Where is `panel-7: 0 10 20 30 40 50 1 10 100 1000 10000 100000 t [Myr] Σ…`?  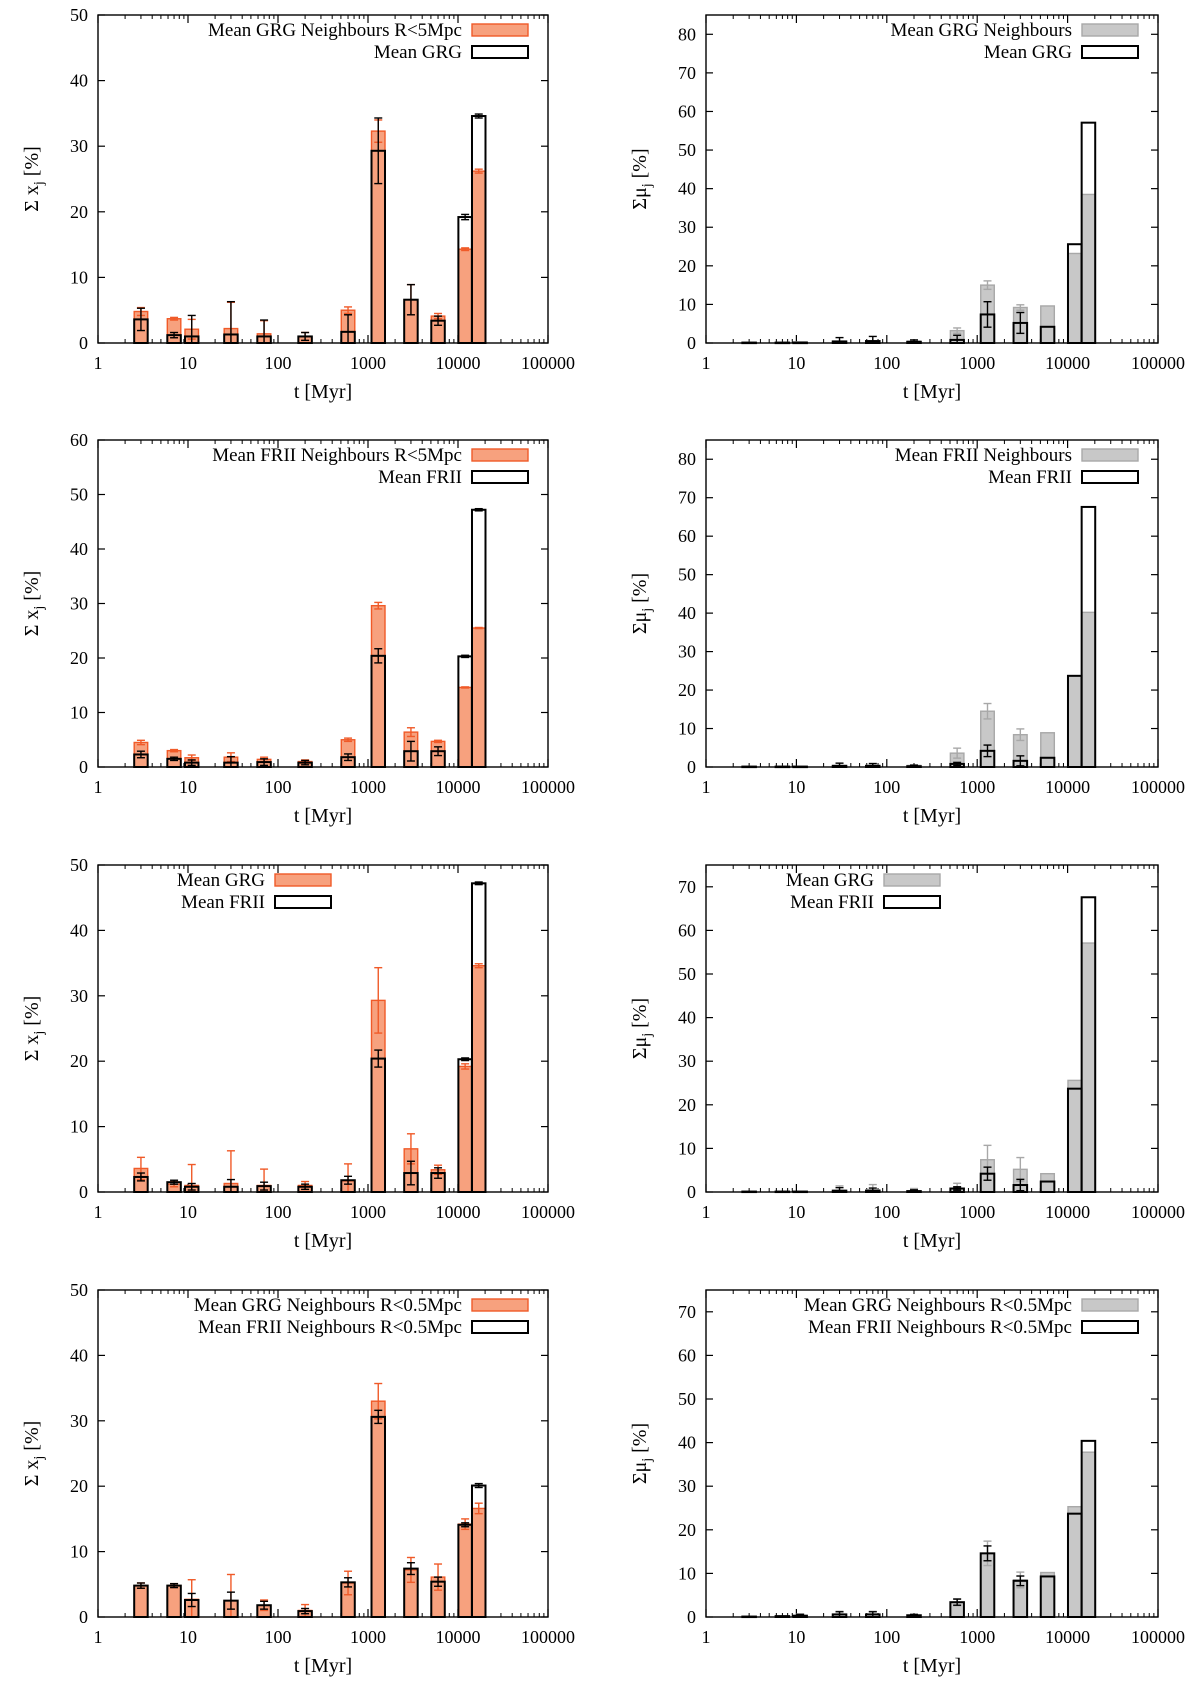 panel-7: 0 10 20 30 40 50 1 10 100 1000 10000 100000 t [Myr] Σ… is located at coordinates (298, 1478).